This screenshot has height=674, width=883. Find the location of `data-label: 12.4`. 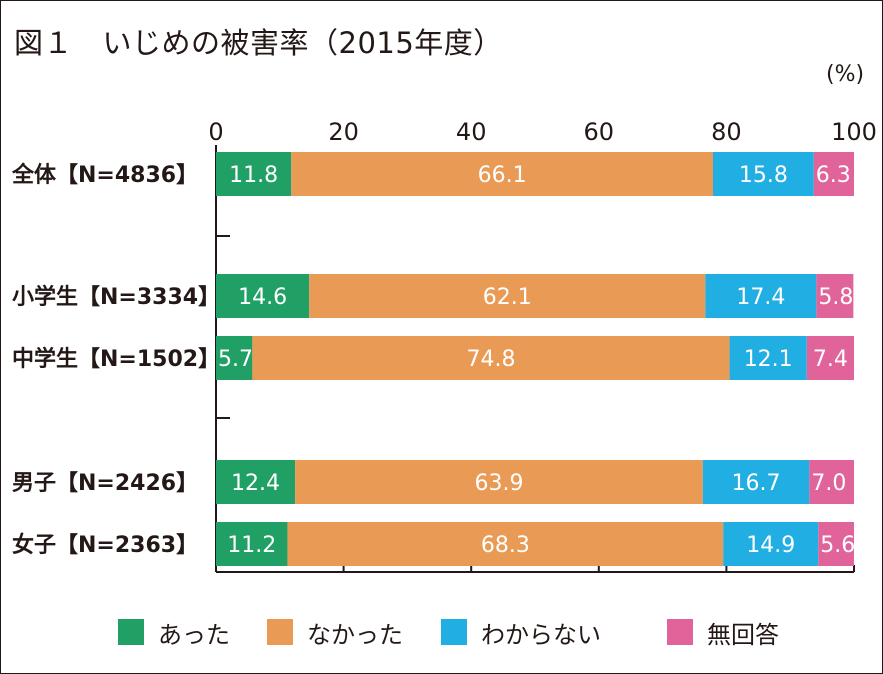

data-label: 12.4 is located at coordinates (255, 483).